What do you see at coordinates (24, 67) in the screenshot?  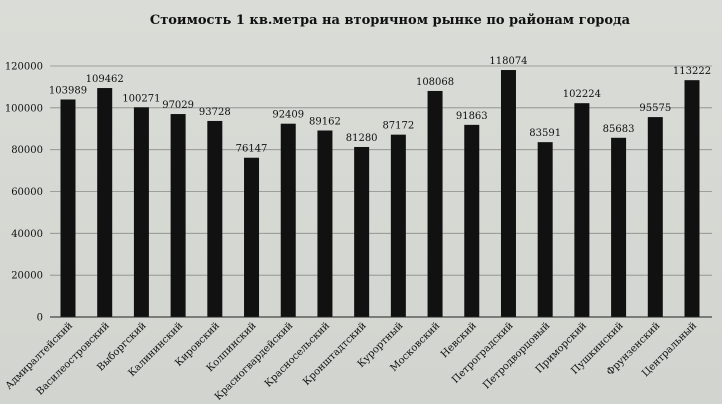 I see `y-tick-label: 120000` at bounding box center [24, 67].